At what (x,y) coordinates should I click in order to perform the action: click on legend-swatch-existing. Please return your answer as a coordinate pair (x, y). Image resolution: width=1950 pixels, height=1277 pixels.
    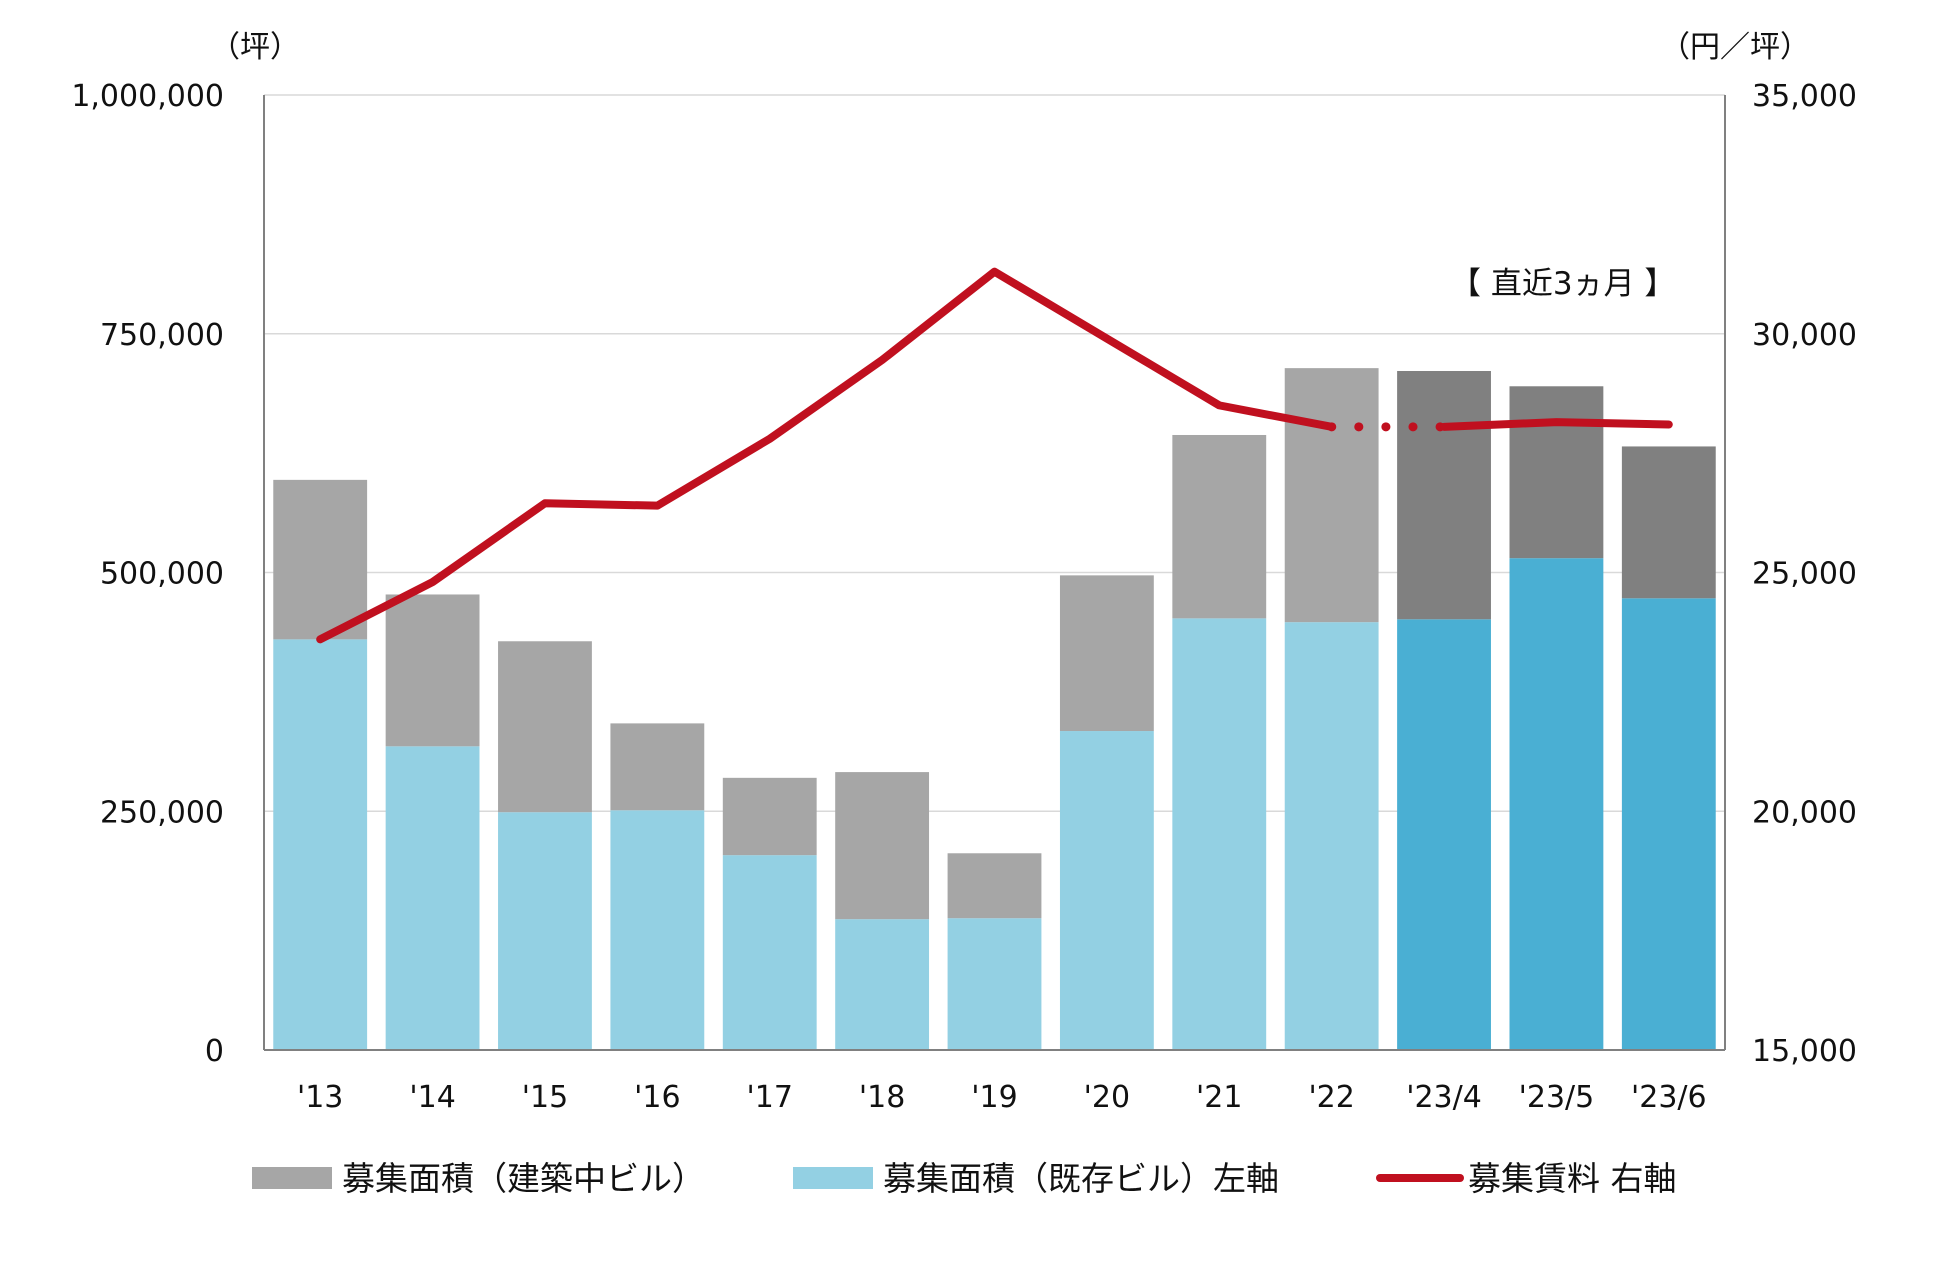
    Looking at the image, I should click on (833, 1178).